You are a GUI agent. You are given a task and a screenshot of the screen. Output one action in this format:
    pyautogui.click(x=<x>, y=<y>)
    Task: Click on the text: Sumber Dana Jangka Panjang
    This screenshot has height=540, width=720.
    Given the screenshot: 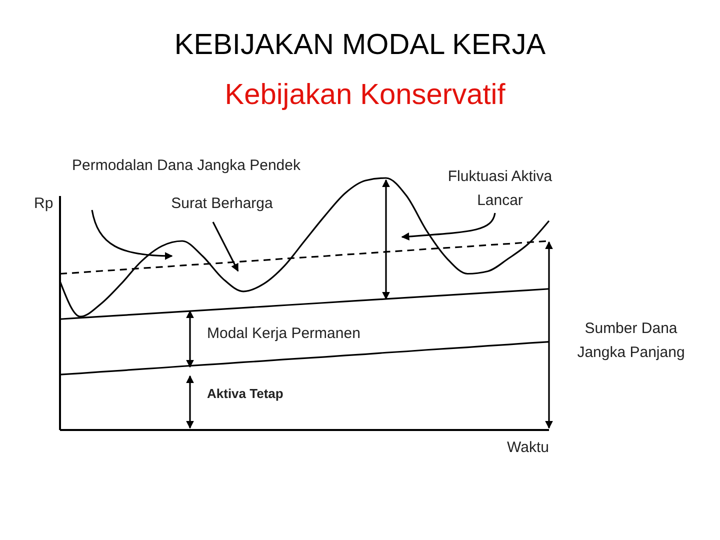 What is the action you would take?
    pyautogui.click(x=631, y=340)
    